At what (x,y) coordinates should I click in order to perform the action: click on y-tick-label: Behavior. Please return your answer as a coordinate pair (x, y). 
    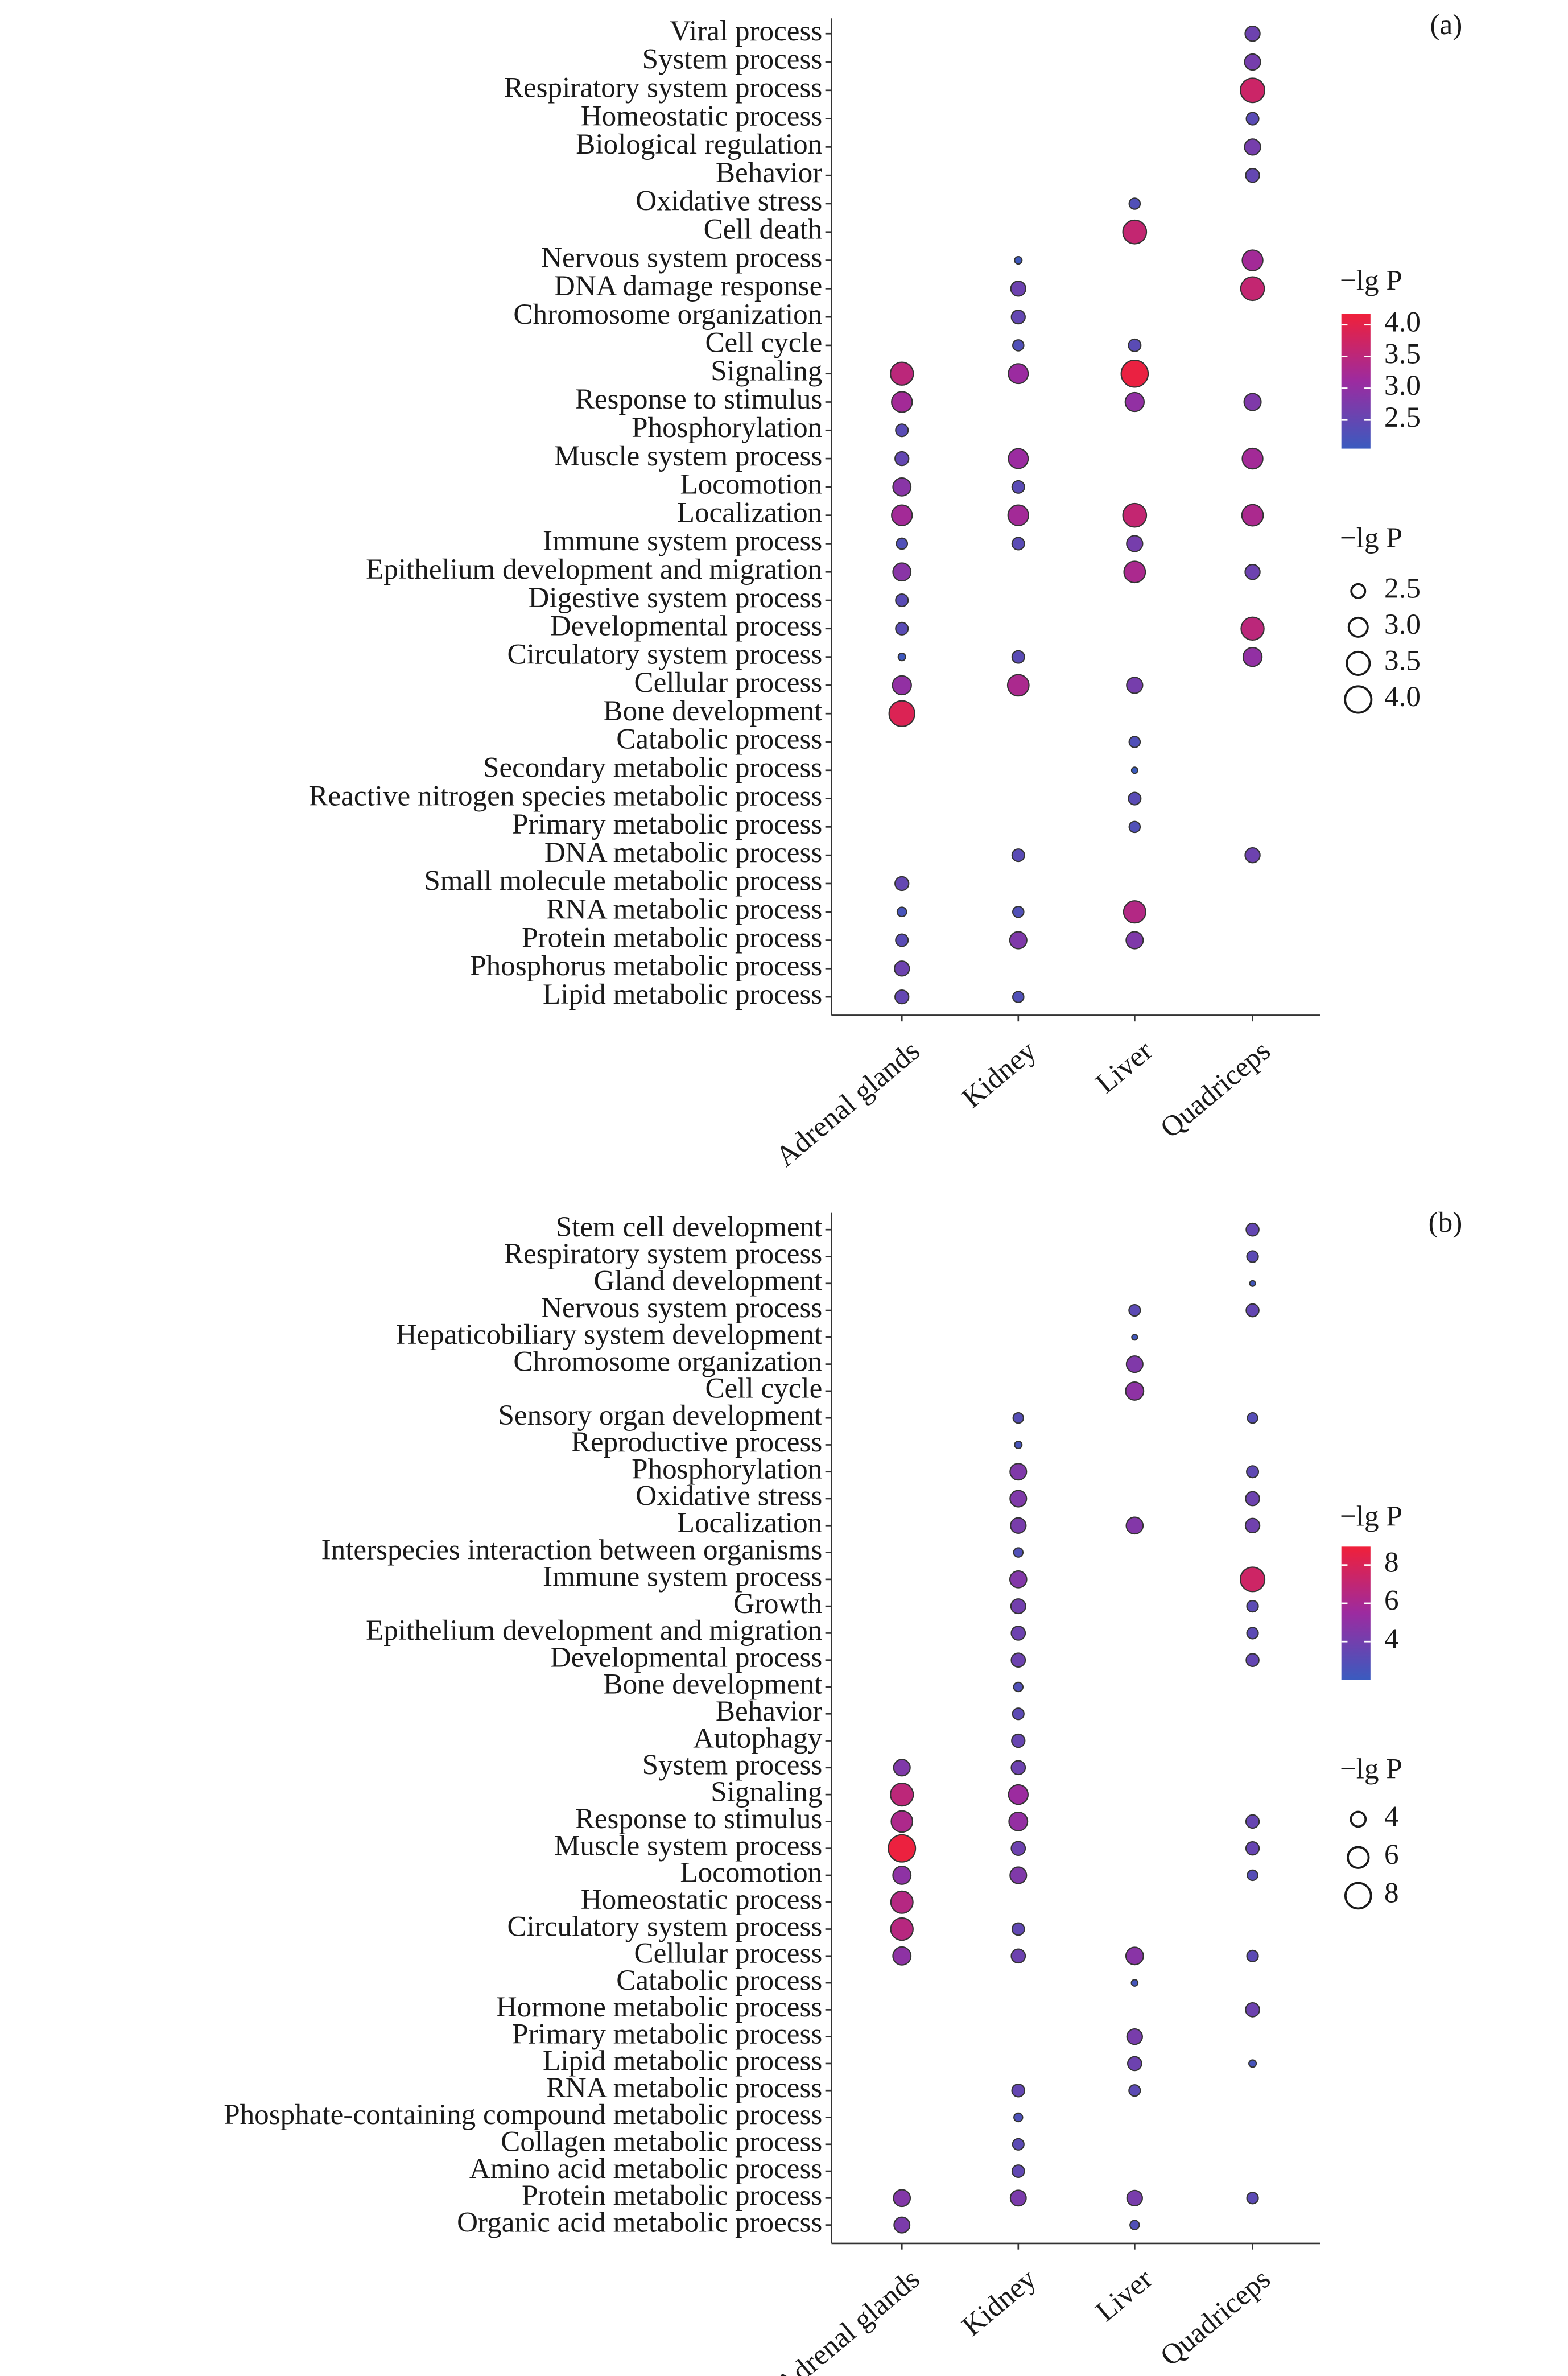
    Looking at the image, I should click on (769, 172).